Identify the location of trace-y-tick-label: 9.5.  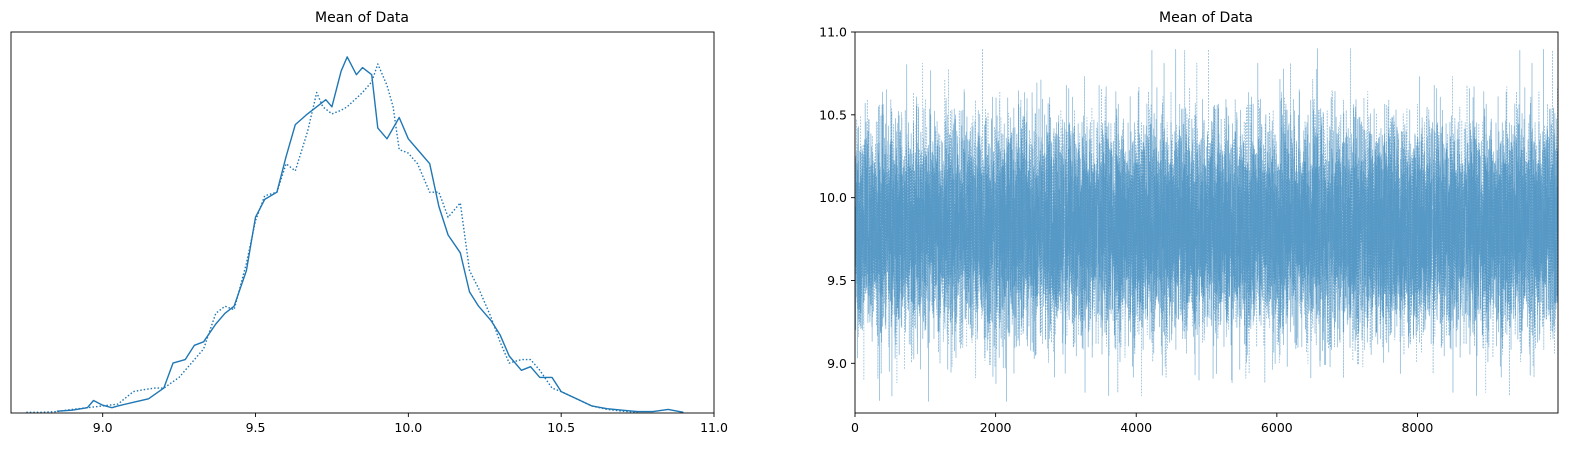
(837, 280).